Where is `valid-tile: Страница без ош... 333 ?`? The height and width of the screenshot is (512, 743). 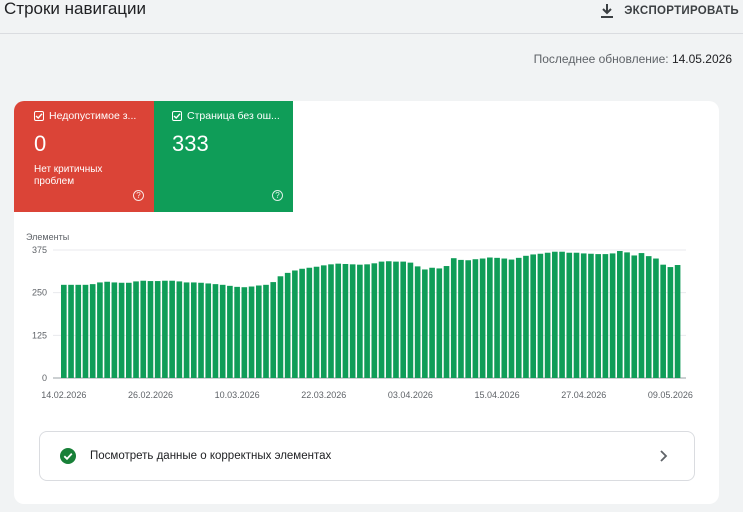
valid-tile: Страница без ош... 333 ? is located at coordinates (223, 156).